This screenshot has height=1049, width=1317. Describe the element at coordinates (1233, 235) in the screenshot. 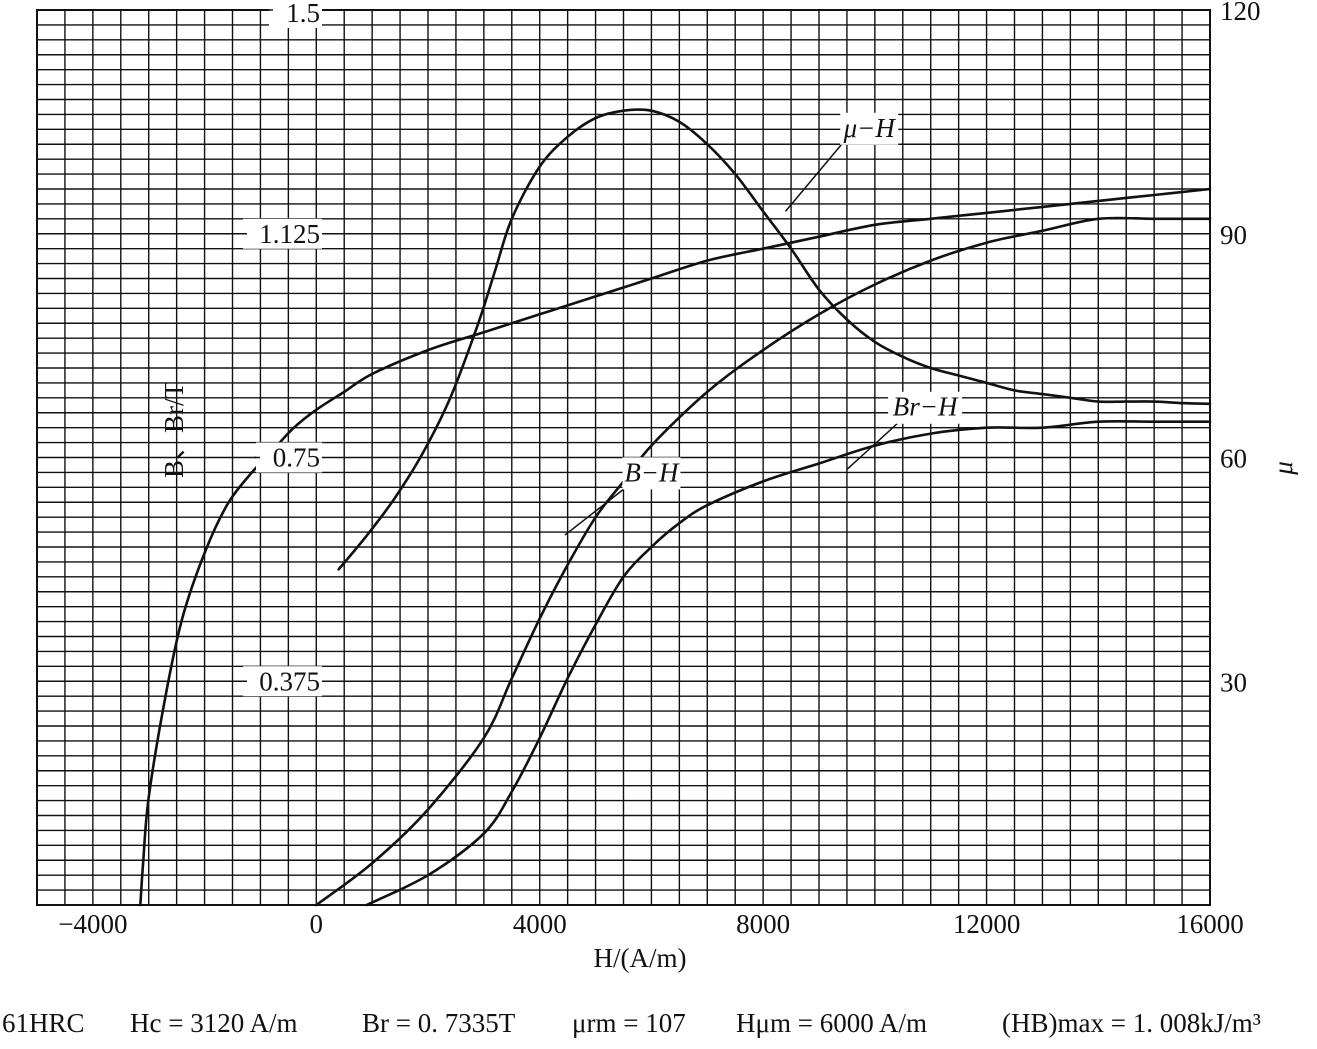

I see `y-right-tick-label: 90` at that location.